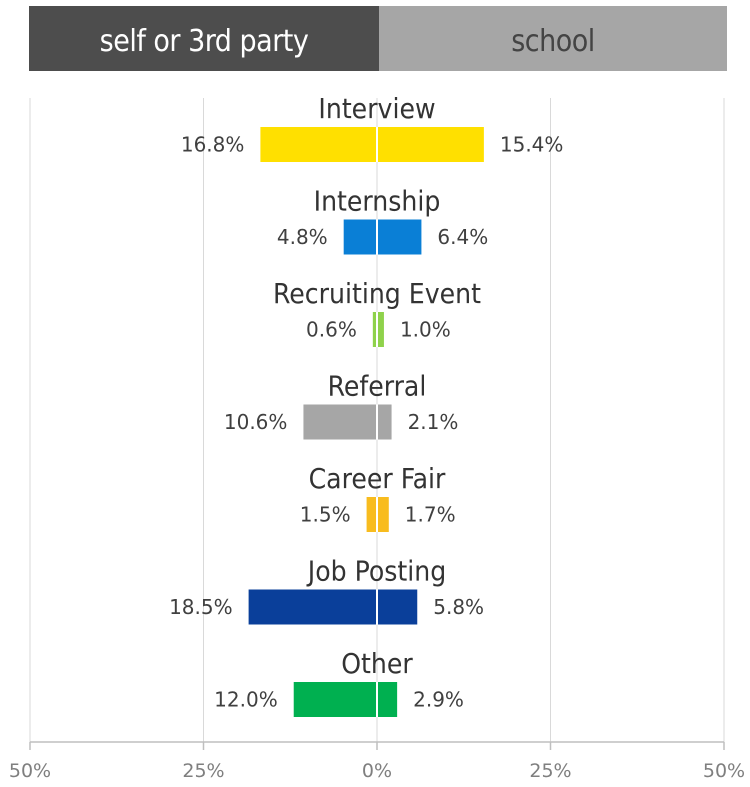  I want to click on value-label-right: 5.8%, so click(458, 607).